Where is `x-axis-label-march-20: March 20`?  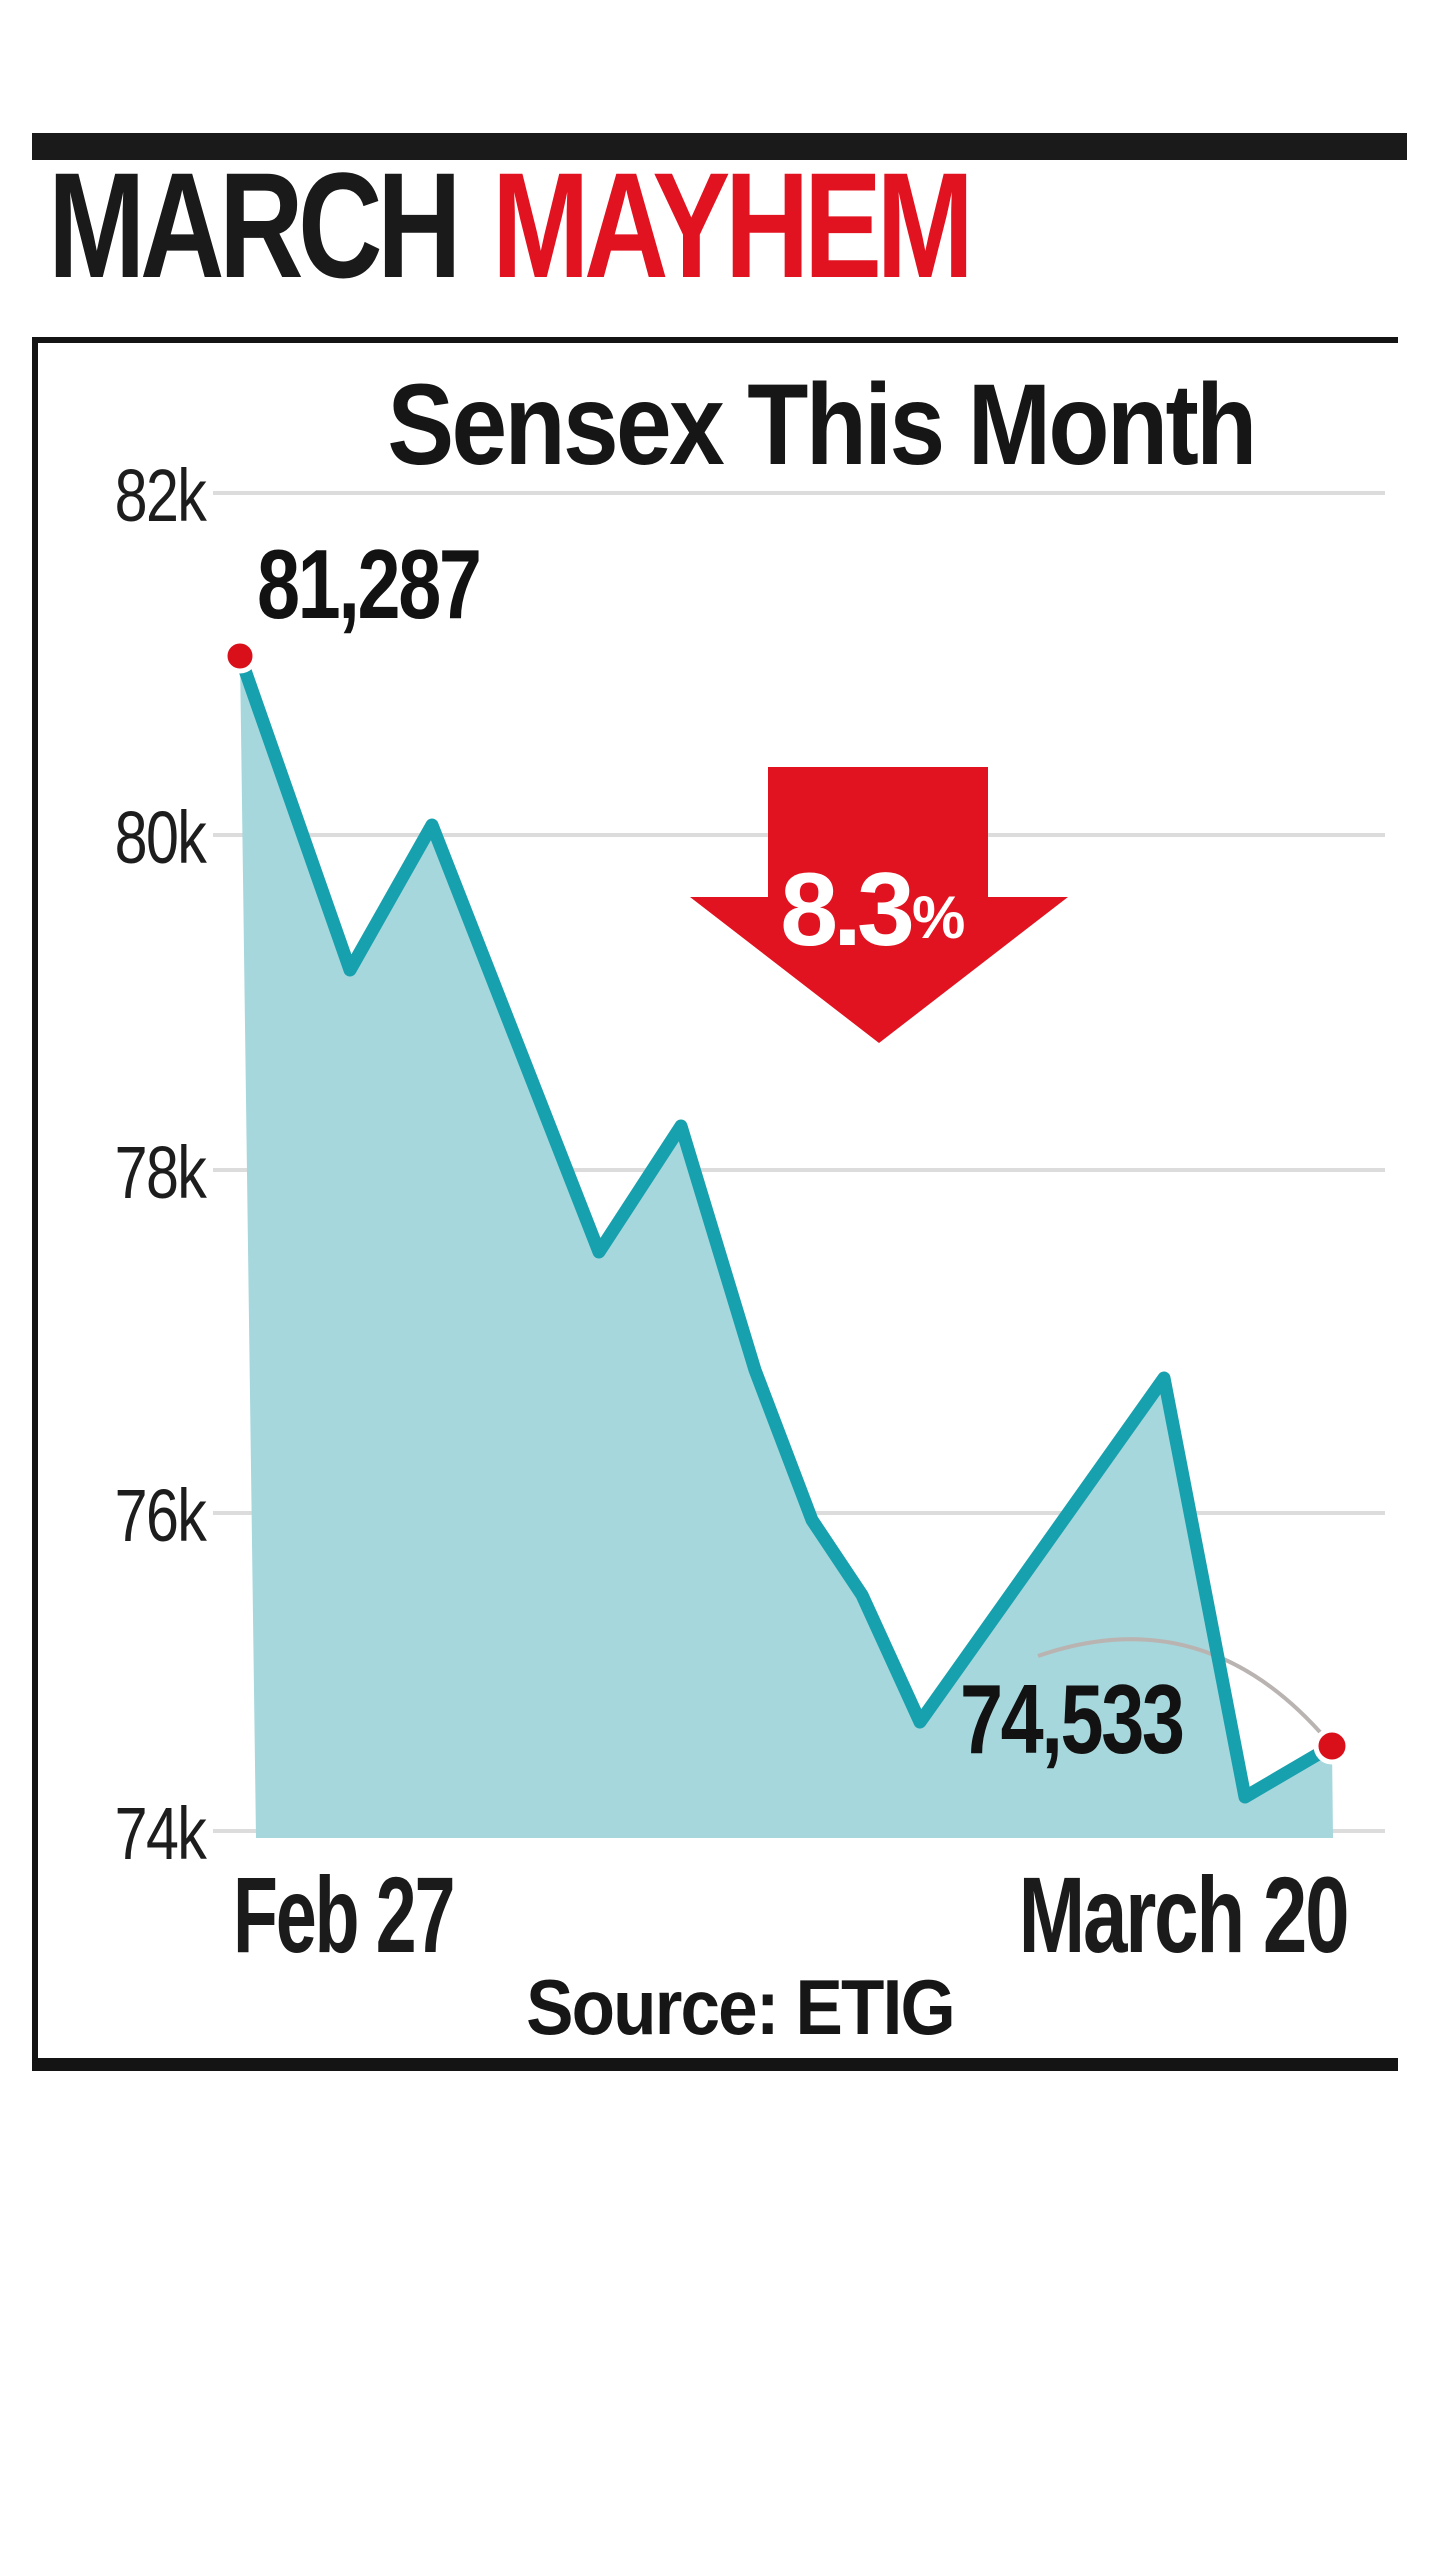
x-axis-label-march-20: March 20 is located at coordinates (1184, 1914).